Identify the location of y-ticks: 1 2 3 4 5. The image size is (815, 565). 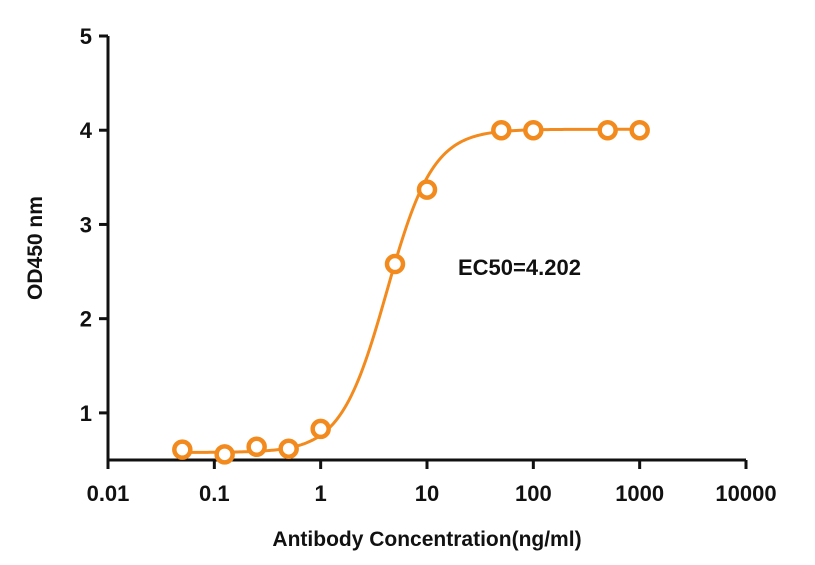
(94, 225).